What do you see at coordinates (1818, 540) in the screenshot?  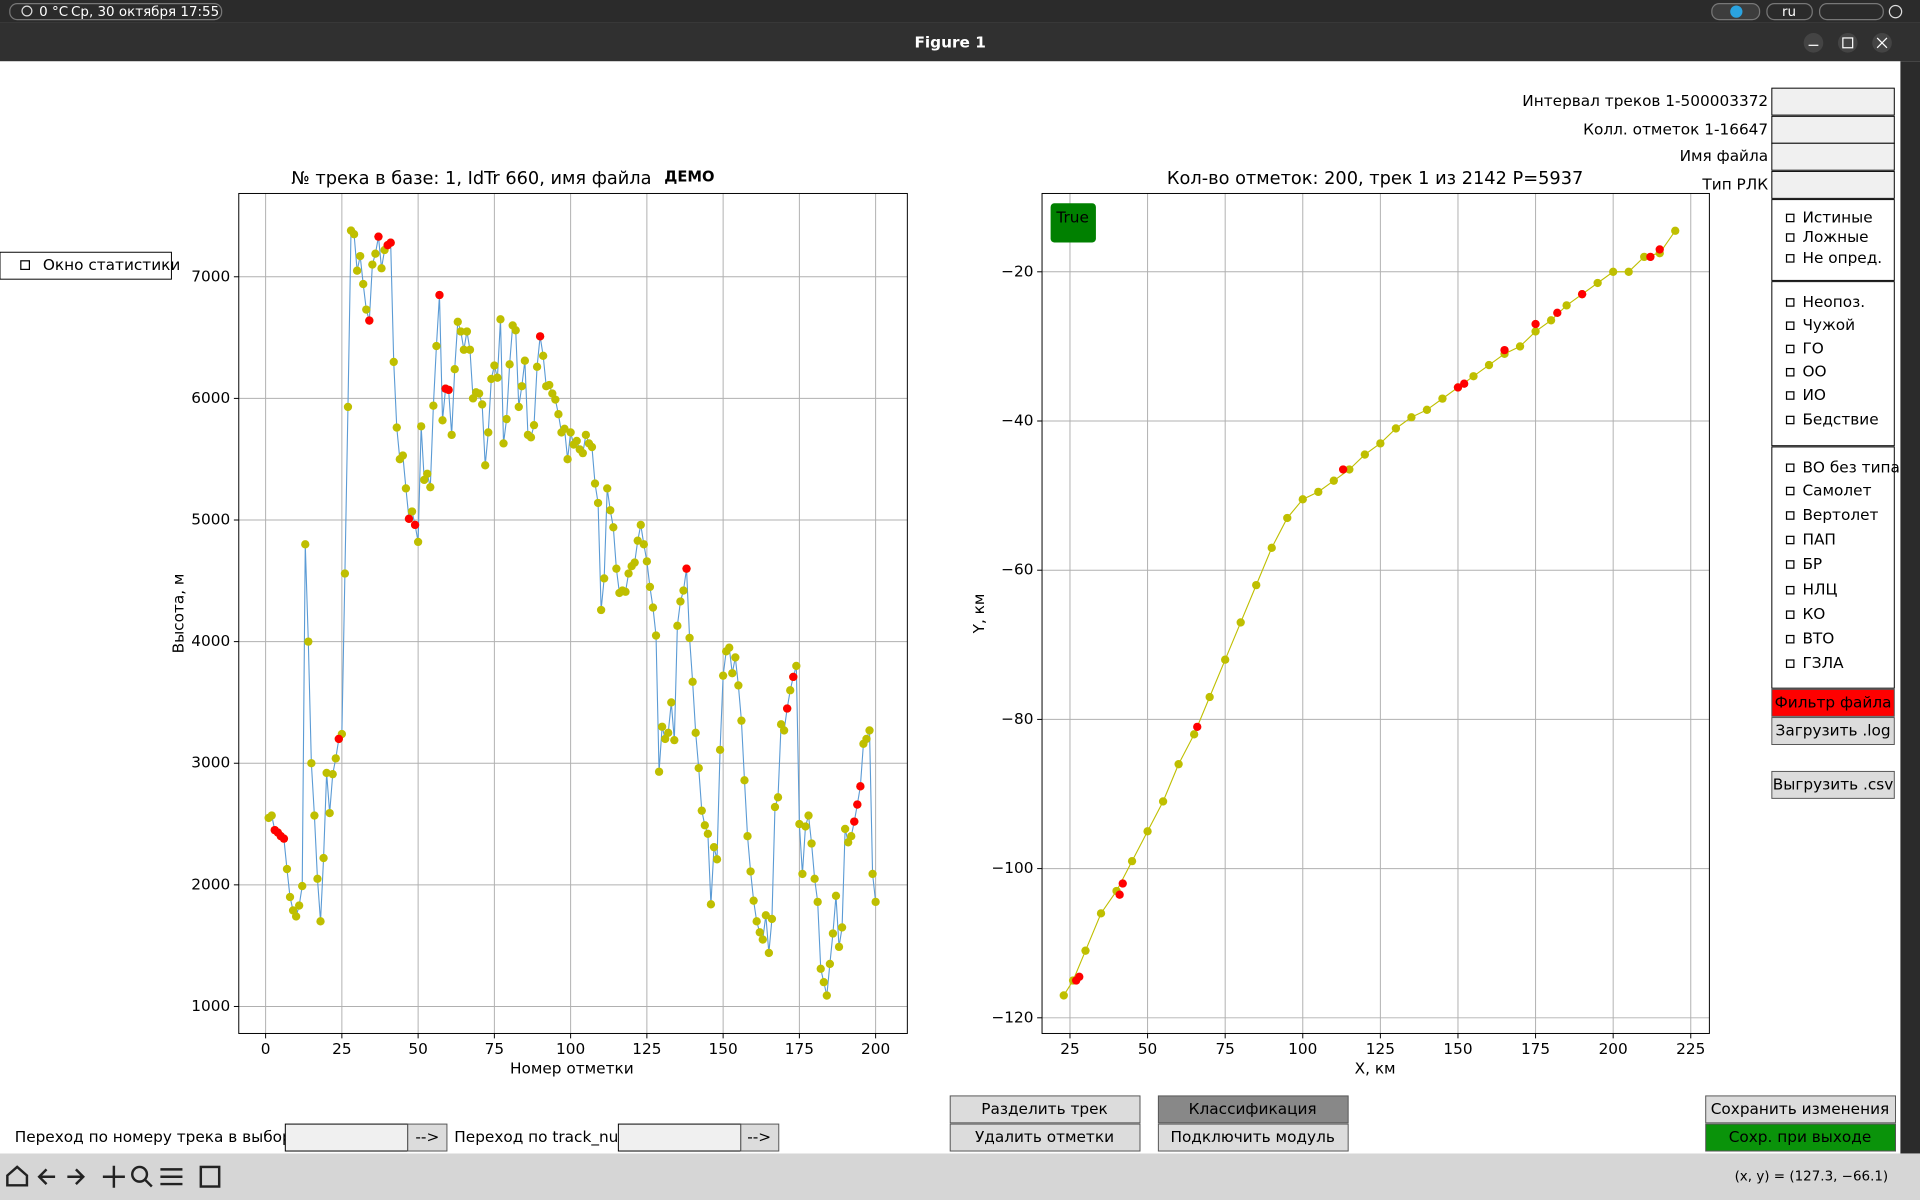 I see `checkbox-label: ПАП` at bounding box center [1818, 540].